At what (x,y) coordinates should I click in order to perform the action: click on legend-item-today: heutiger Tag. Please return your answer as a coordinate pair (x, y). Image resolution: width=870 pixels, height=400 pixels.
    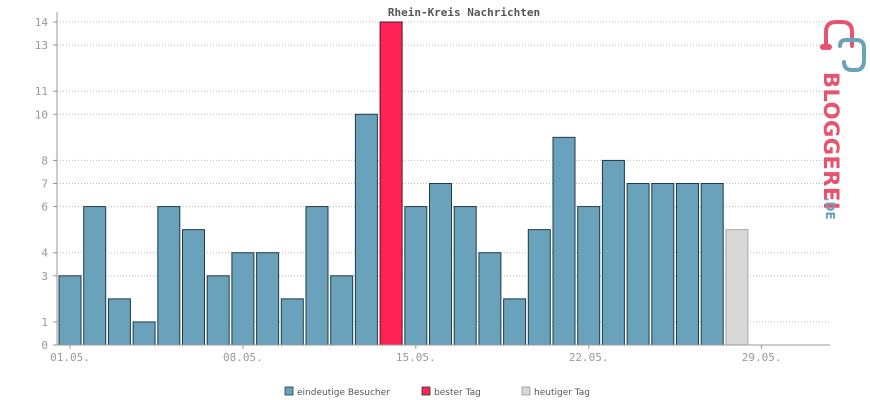
    Looking at the image, I should click on (555, 392).